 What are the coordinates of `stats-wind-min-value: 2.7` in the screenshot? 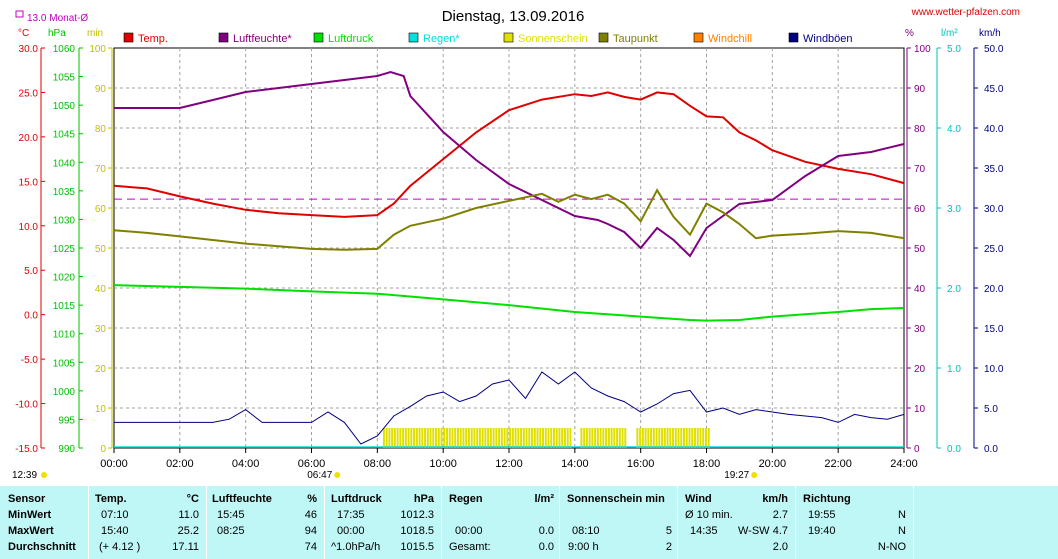 It's located at (780, 515).